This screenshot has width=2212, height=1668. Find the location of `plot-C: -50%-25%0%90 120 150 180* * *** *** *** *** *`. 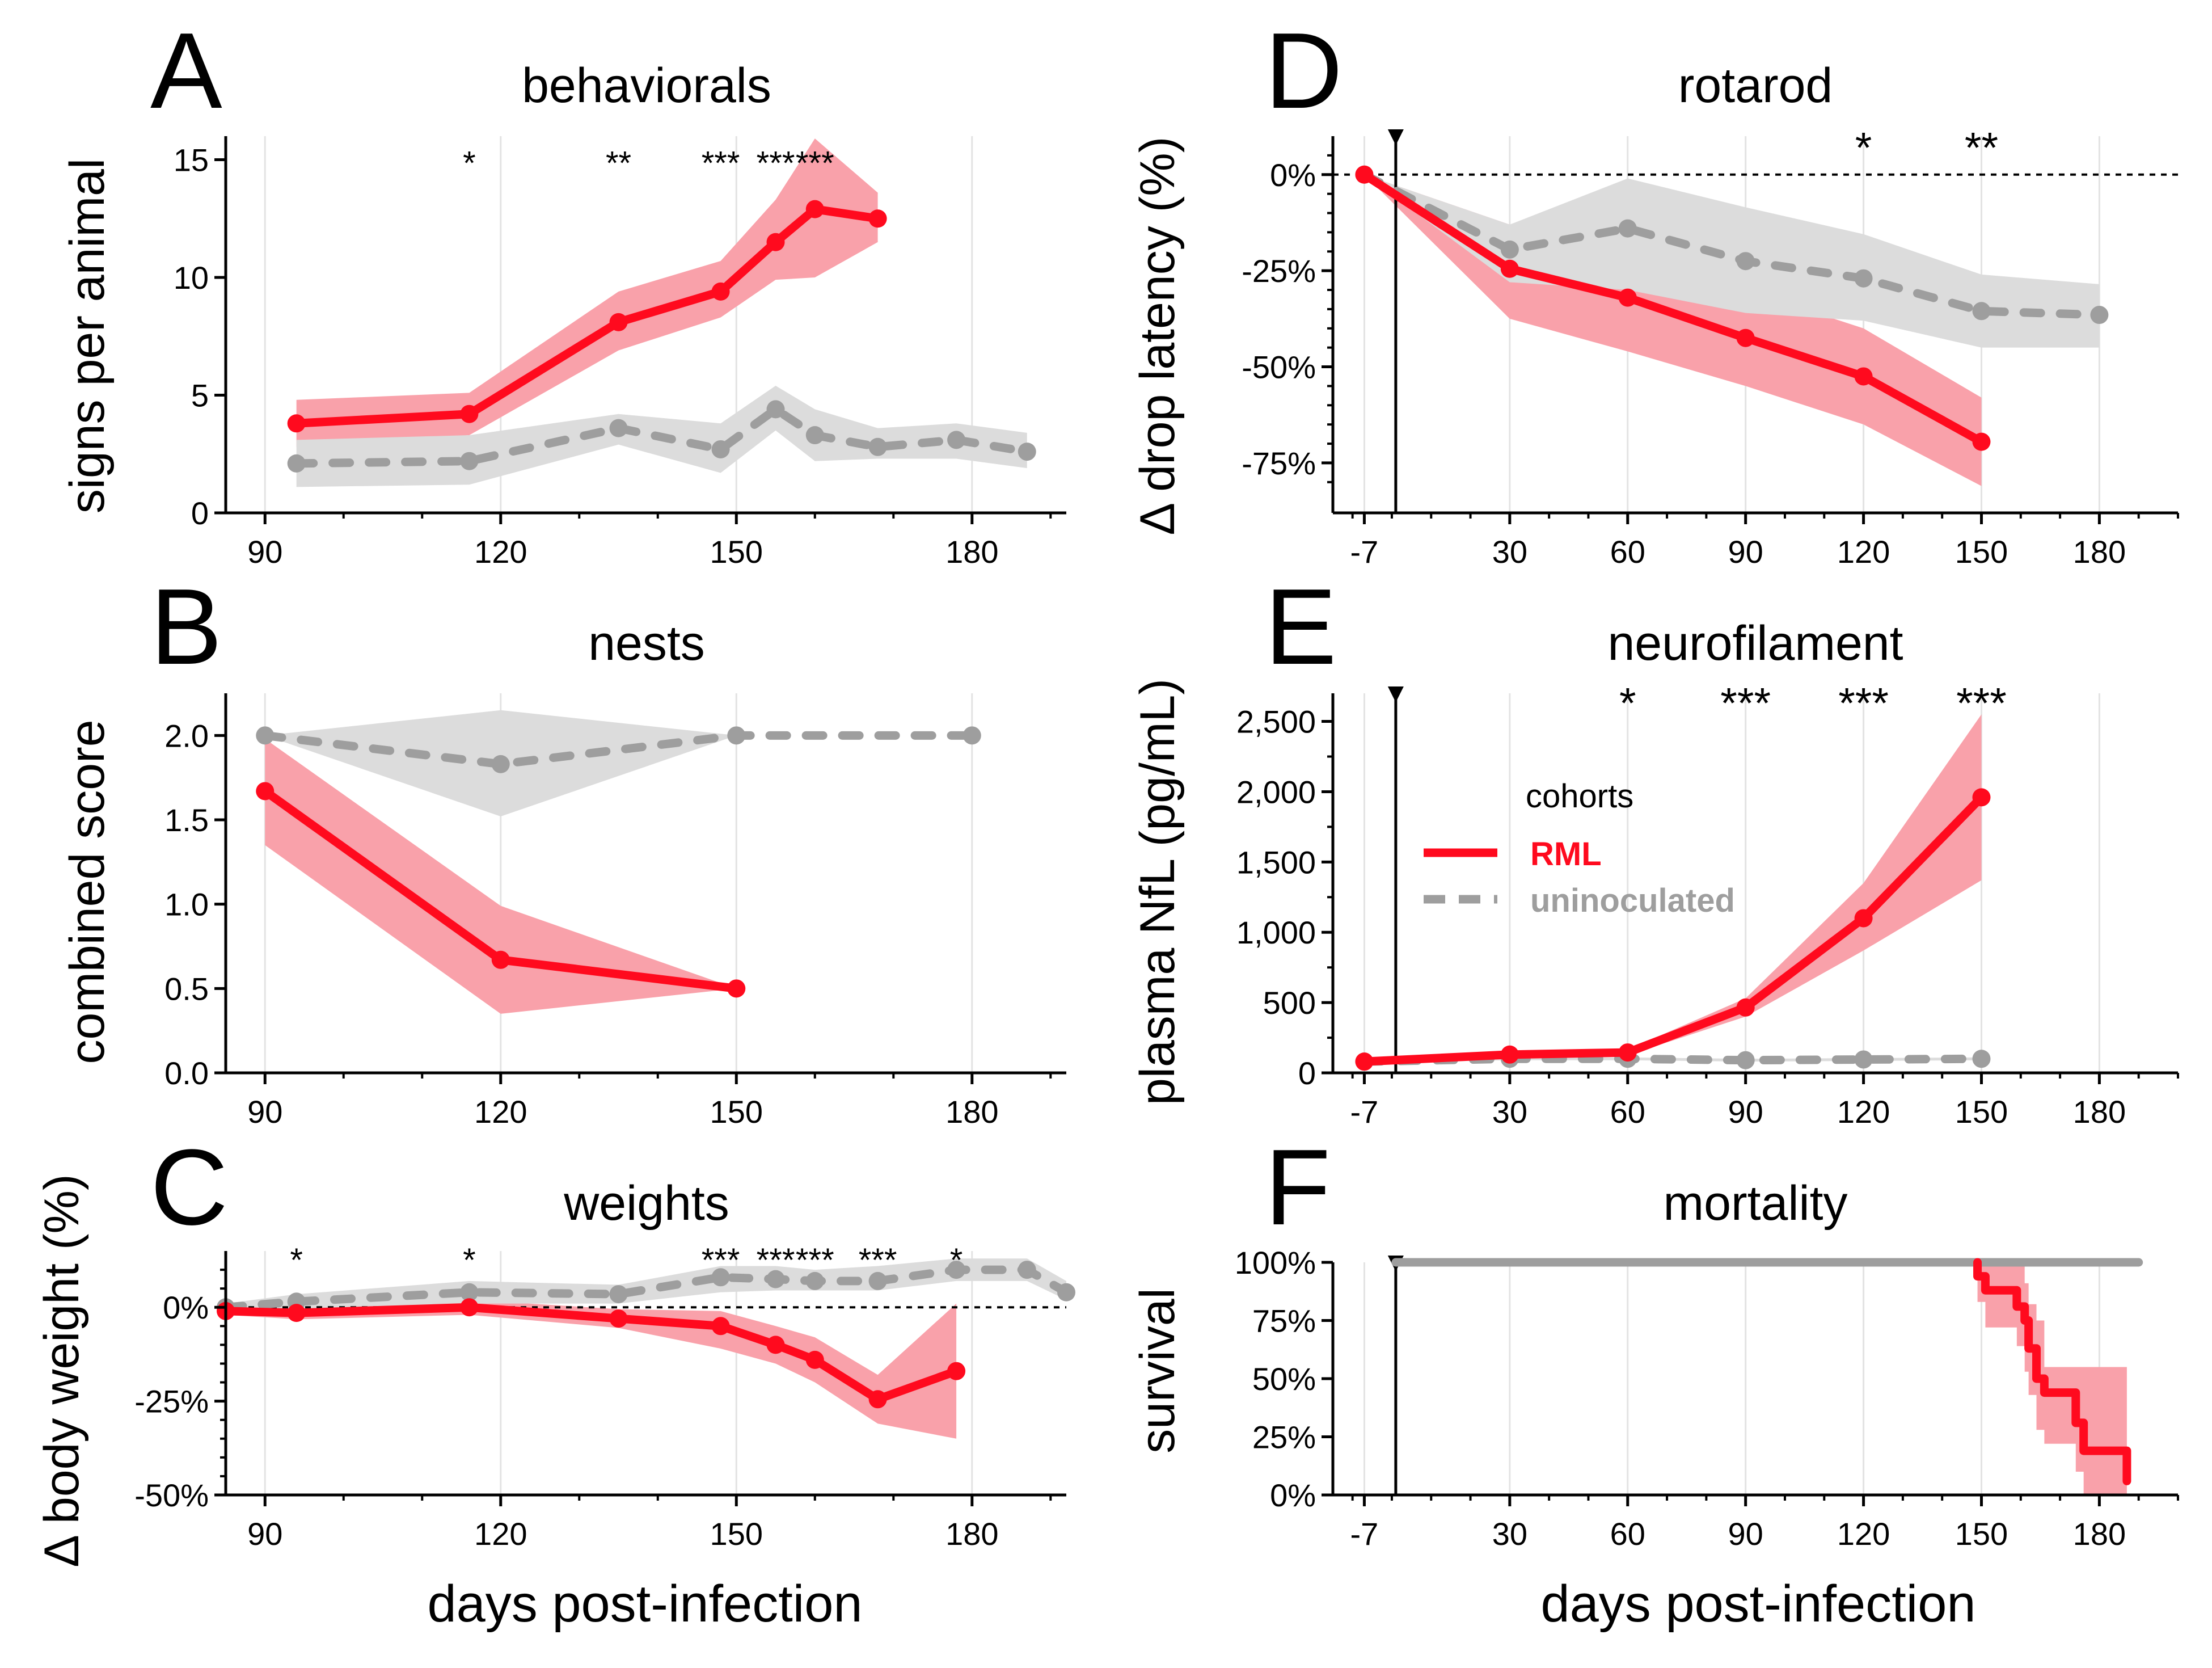

plot-C: -50%-25%0%90 120 150 180* * *** *** *** *** * is located at coordinates (604, 1397).